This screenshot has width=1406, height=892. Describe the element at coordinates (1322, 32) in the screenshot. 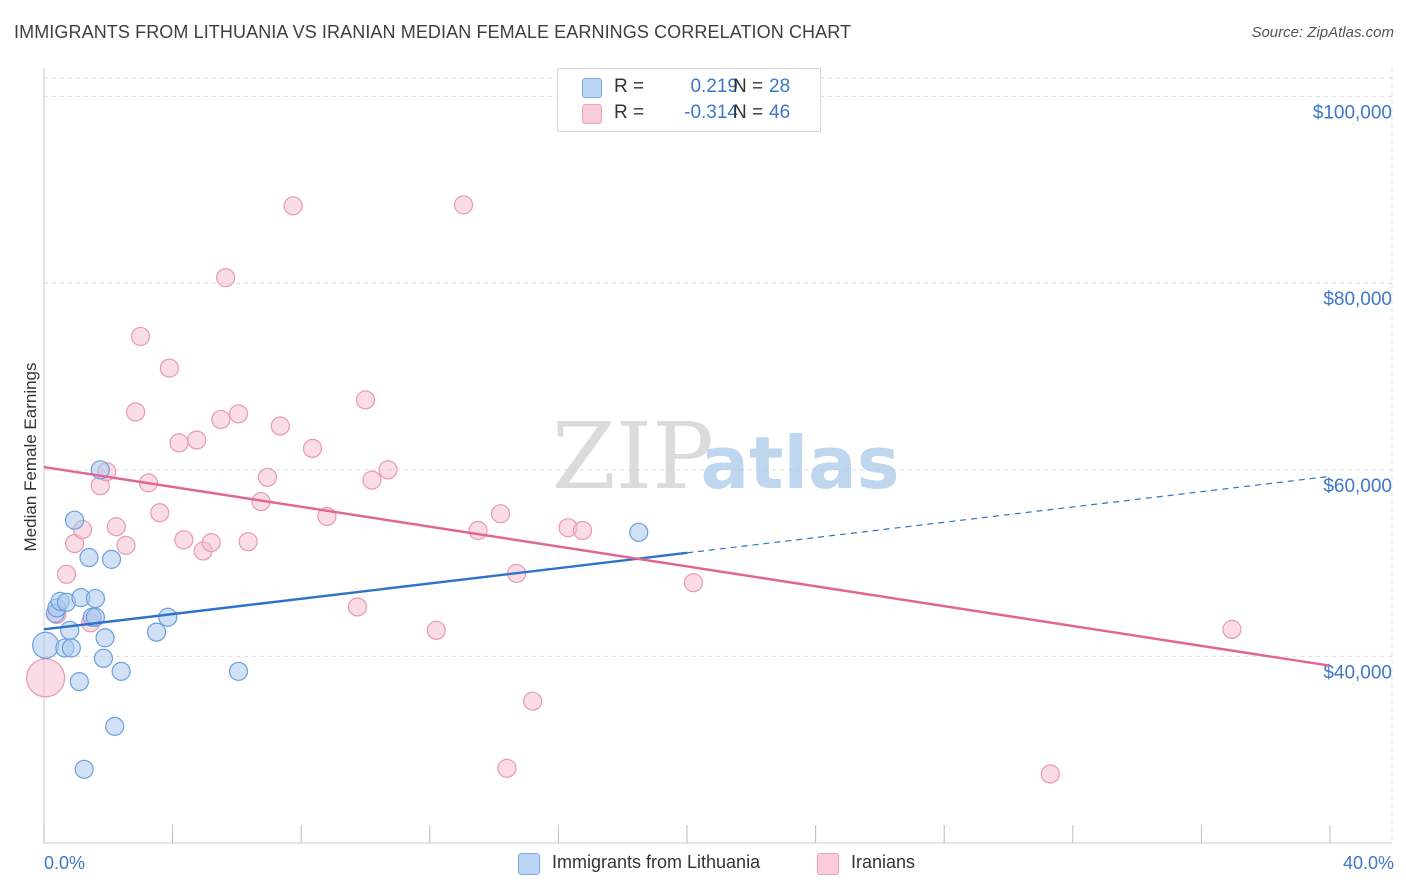

I see `source-label: Source: ZipAtlas.com` at that location.